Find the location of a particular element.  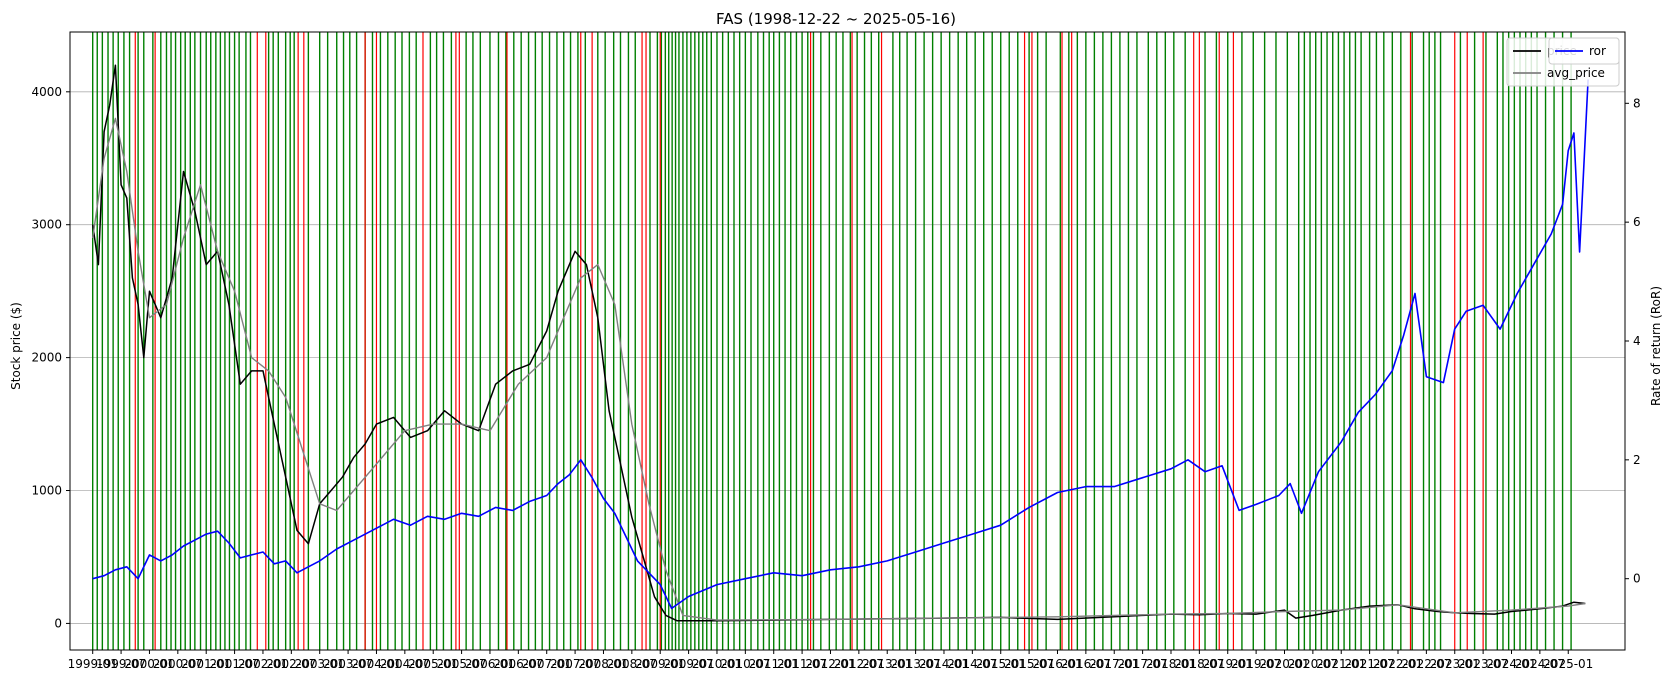

x-tick-label: 2021-07 is located at coordinates (1370, 664).